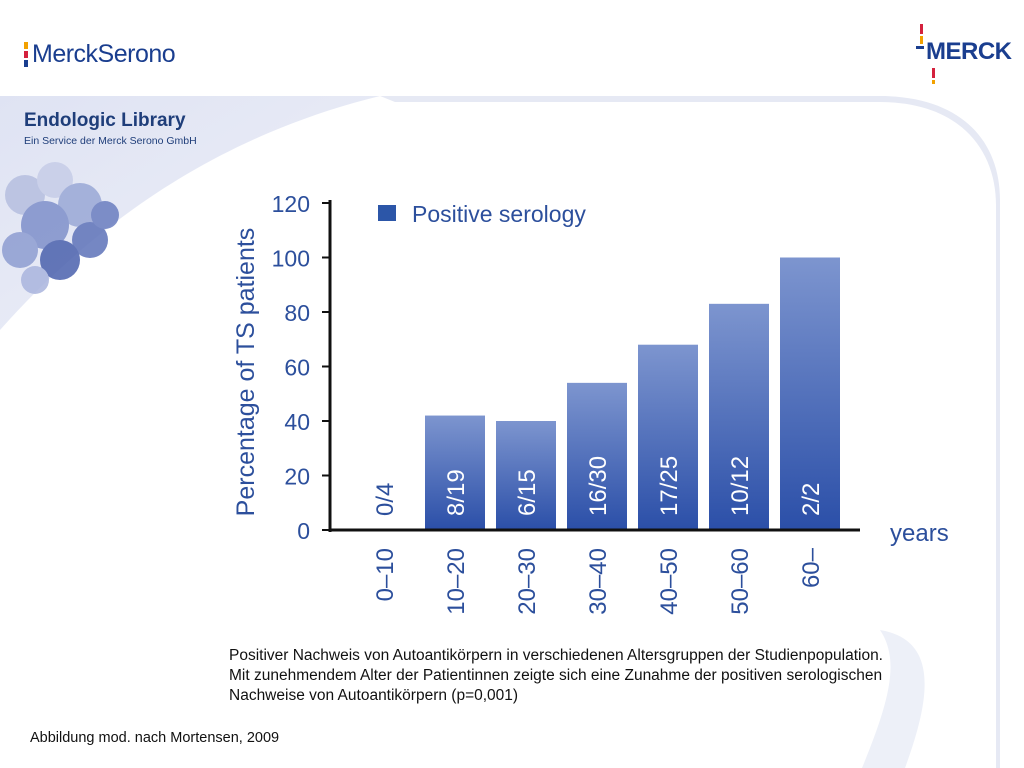 This screenshot has width=1024, height=768. I want to click on y-tick-label: 80, so click(297, 313).